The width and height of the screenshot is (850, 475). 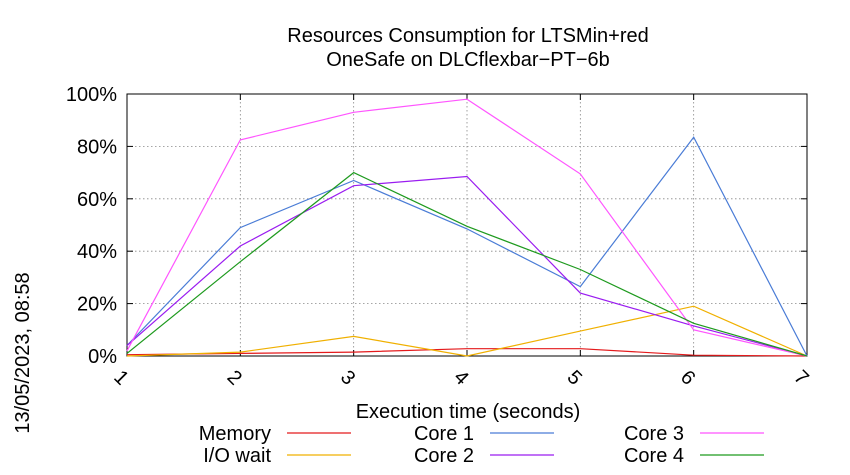 I want to click on series-line-memory, so click(x=467, y=352).